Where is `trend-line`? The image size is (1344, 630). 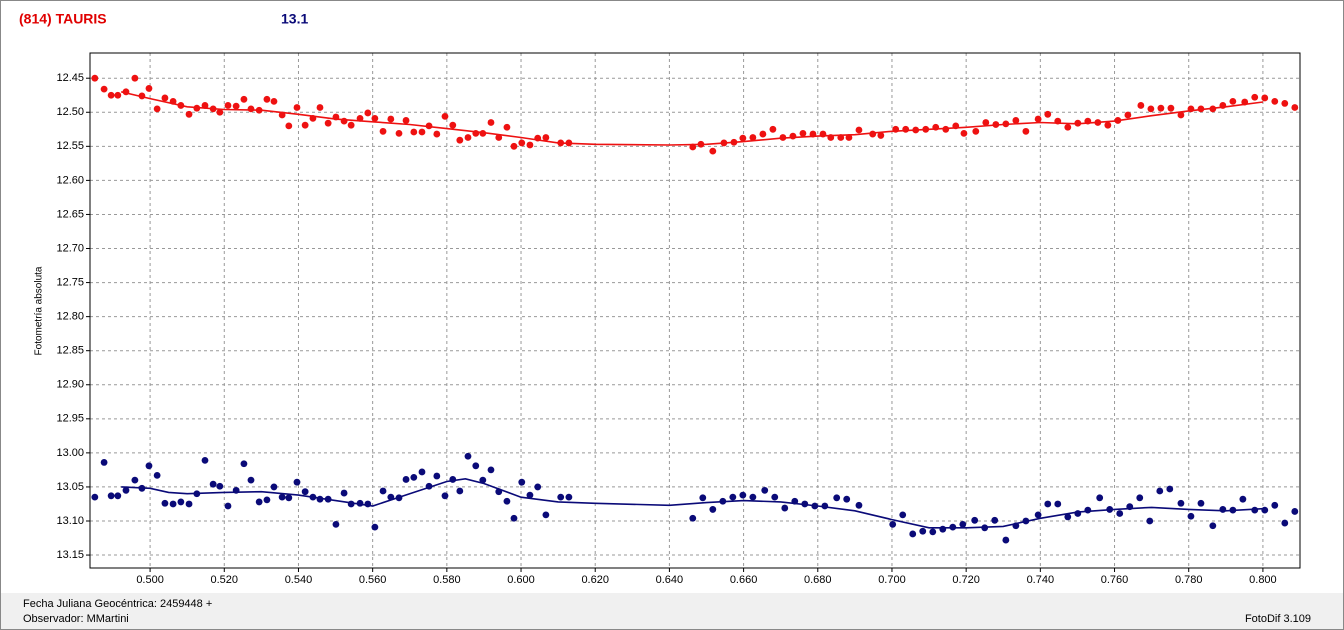
trend-line is located at coordinates (692, 118).